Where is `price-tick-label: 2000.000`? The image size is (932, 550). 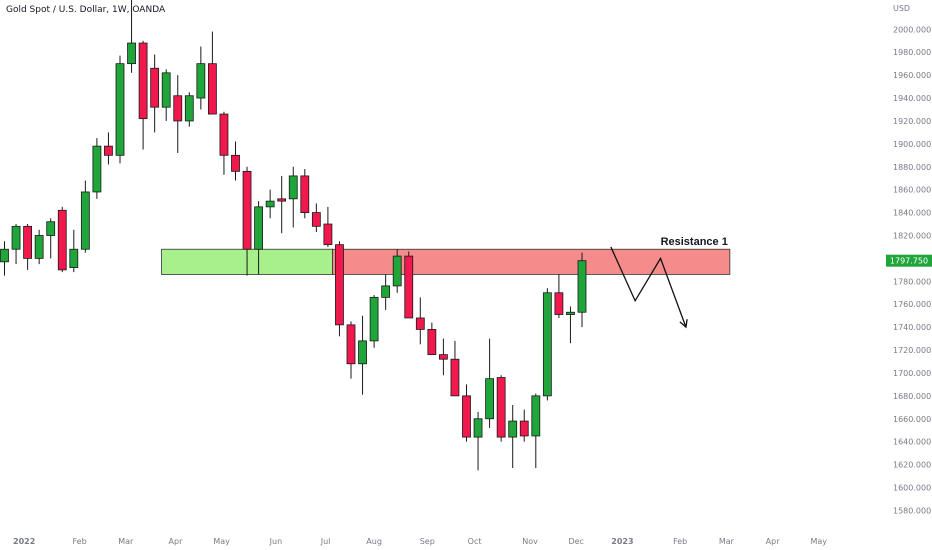 price-tick-label: 2000.000 is located at coordinates (912, 29).